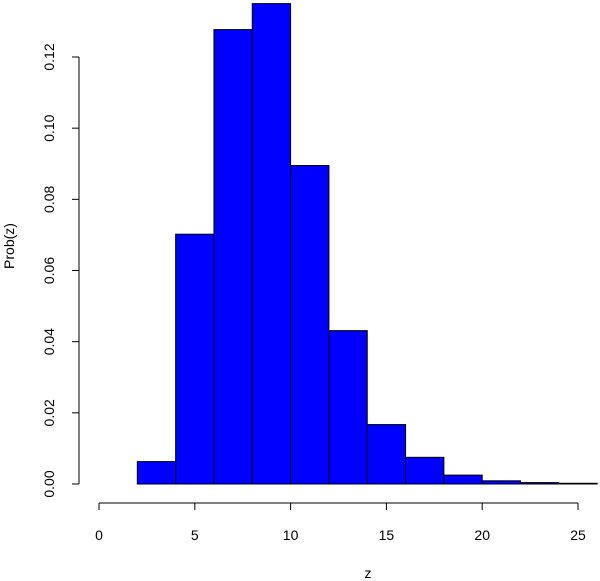 This screenshot has width=600, height=581. I want to click on y-axis-label: Prob(z), so click(9, 246).